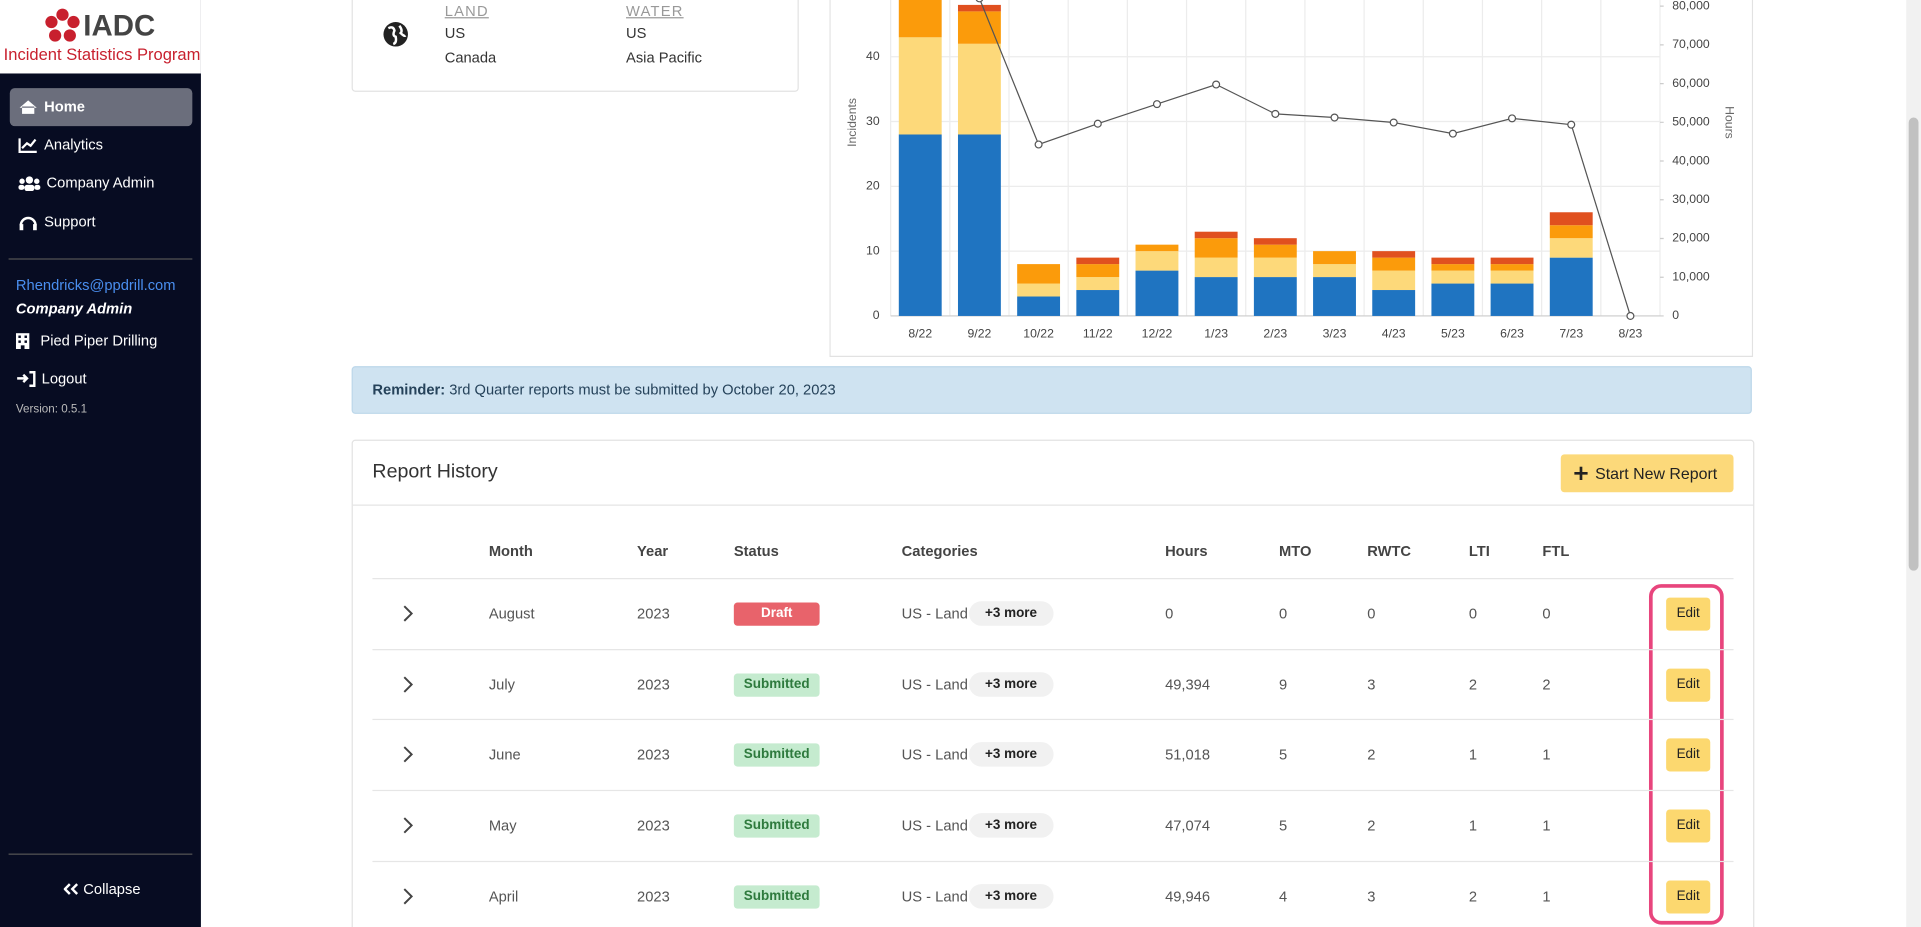 The width and height of the screenshot is (1921, 927). Describe the element at coordinates (511, 613) in the screenshot. I see `cell-month: August` at that location.